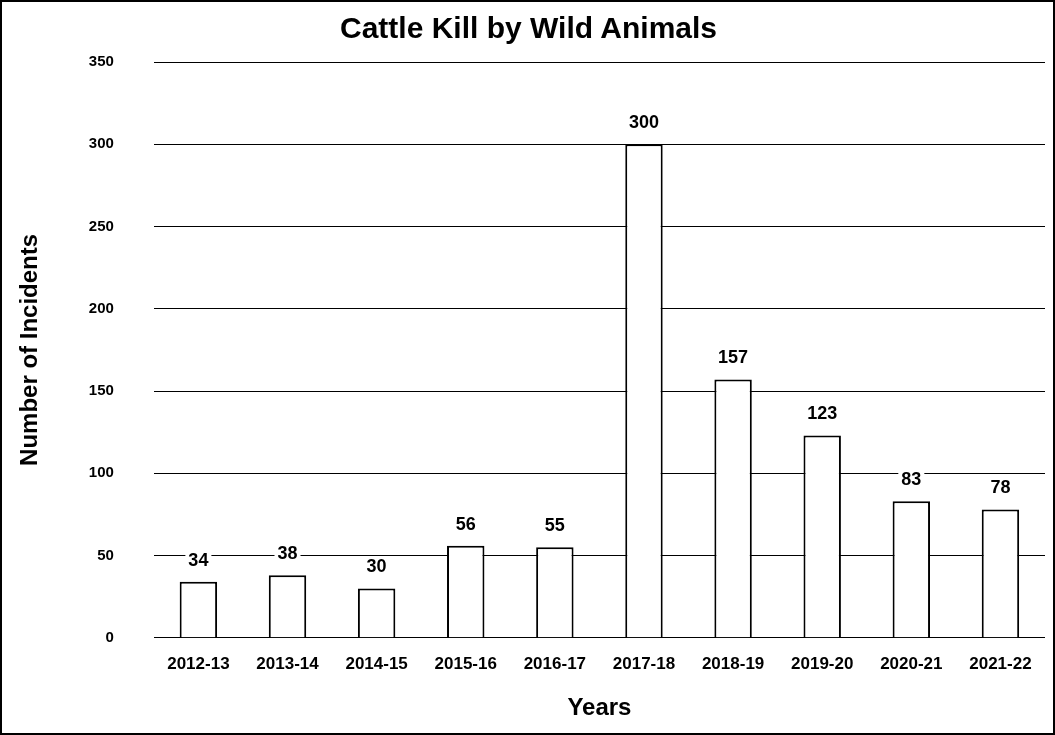 Image resolution: width=1055 pixels, height=735 pixels. Describe the element at coordinates (911, 663) in the screenshot. I see `x-tick-label: 2020-21` at that location.